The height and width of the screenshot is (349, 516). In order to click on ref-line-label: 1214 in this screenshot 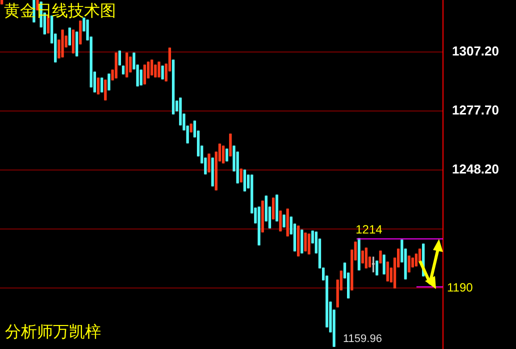, I will do `click(369, 229)`.